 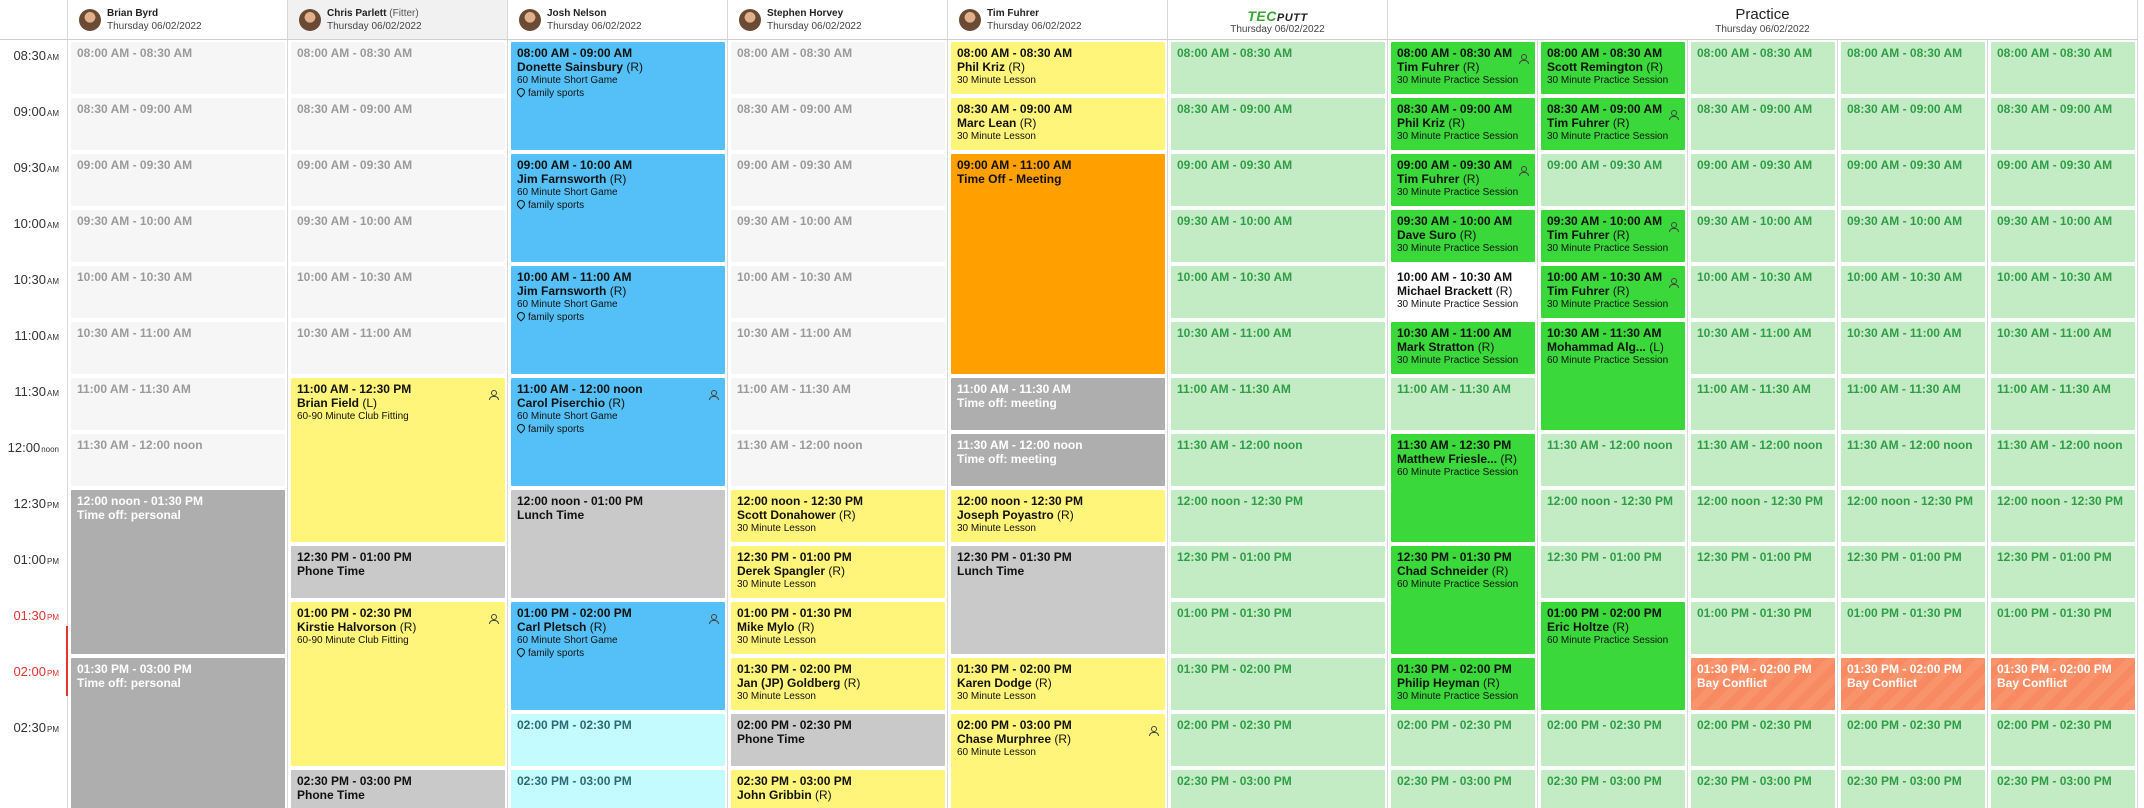 What do you see at coordinates (838, 740) in the screenshot?
I see `appointment-block: 02:00 PM - 02:30 PM Phone Time` at bounding box center [838, 740].